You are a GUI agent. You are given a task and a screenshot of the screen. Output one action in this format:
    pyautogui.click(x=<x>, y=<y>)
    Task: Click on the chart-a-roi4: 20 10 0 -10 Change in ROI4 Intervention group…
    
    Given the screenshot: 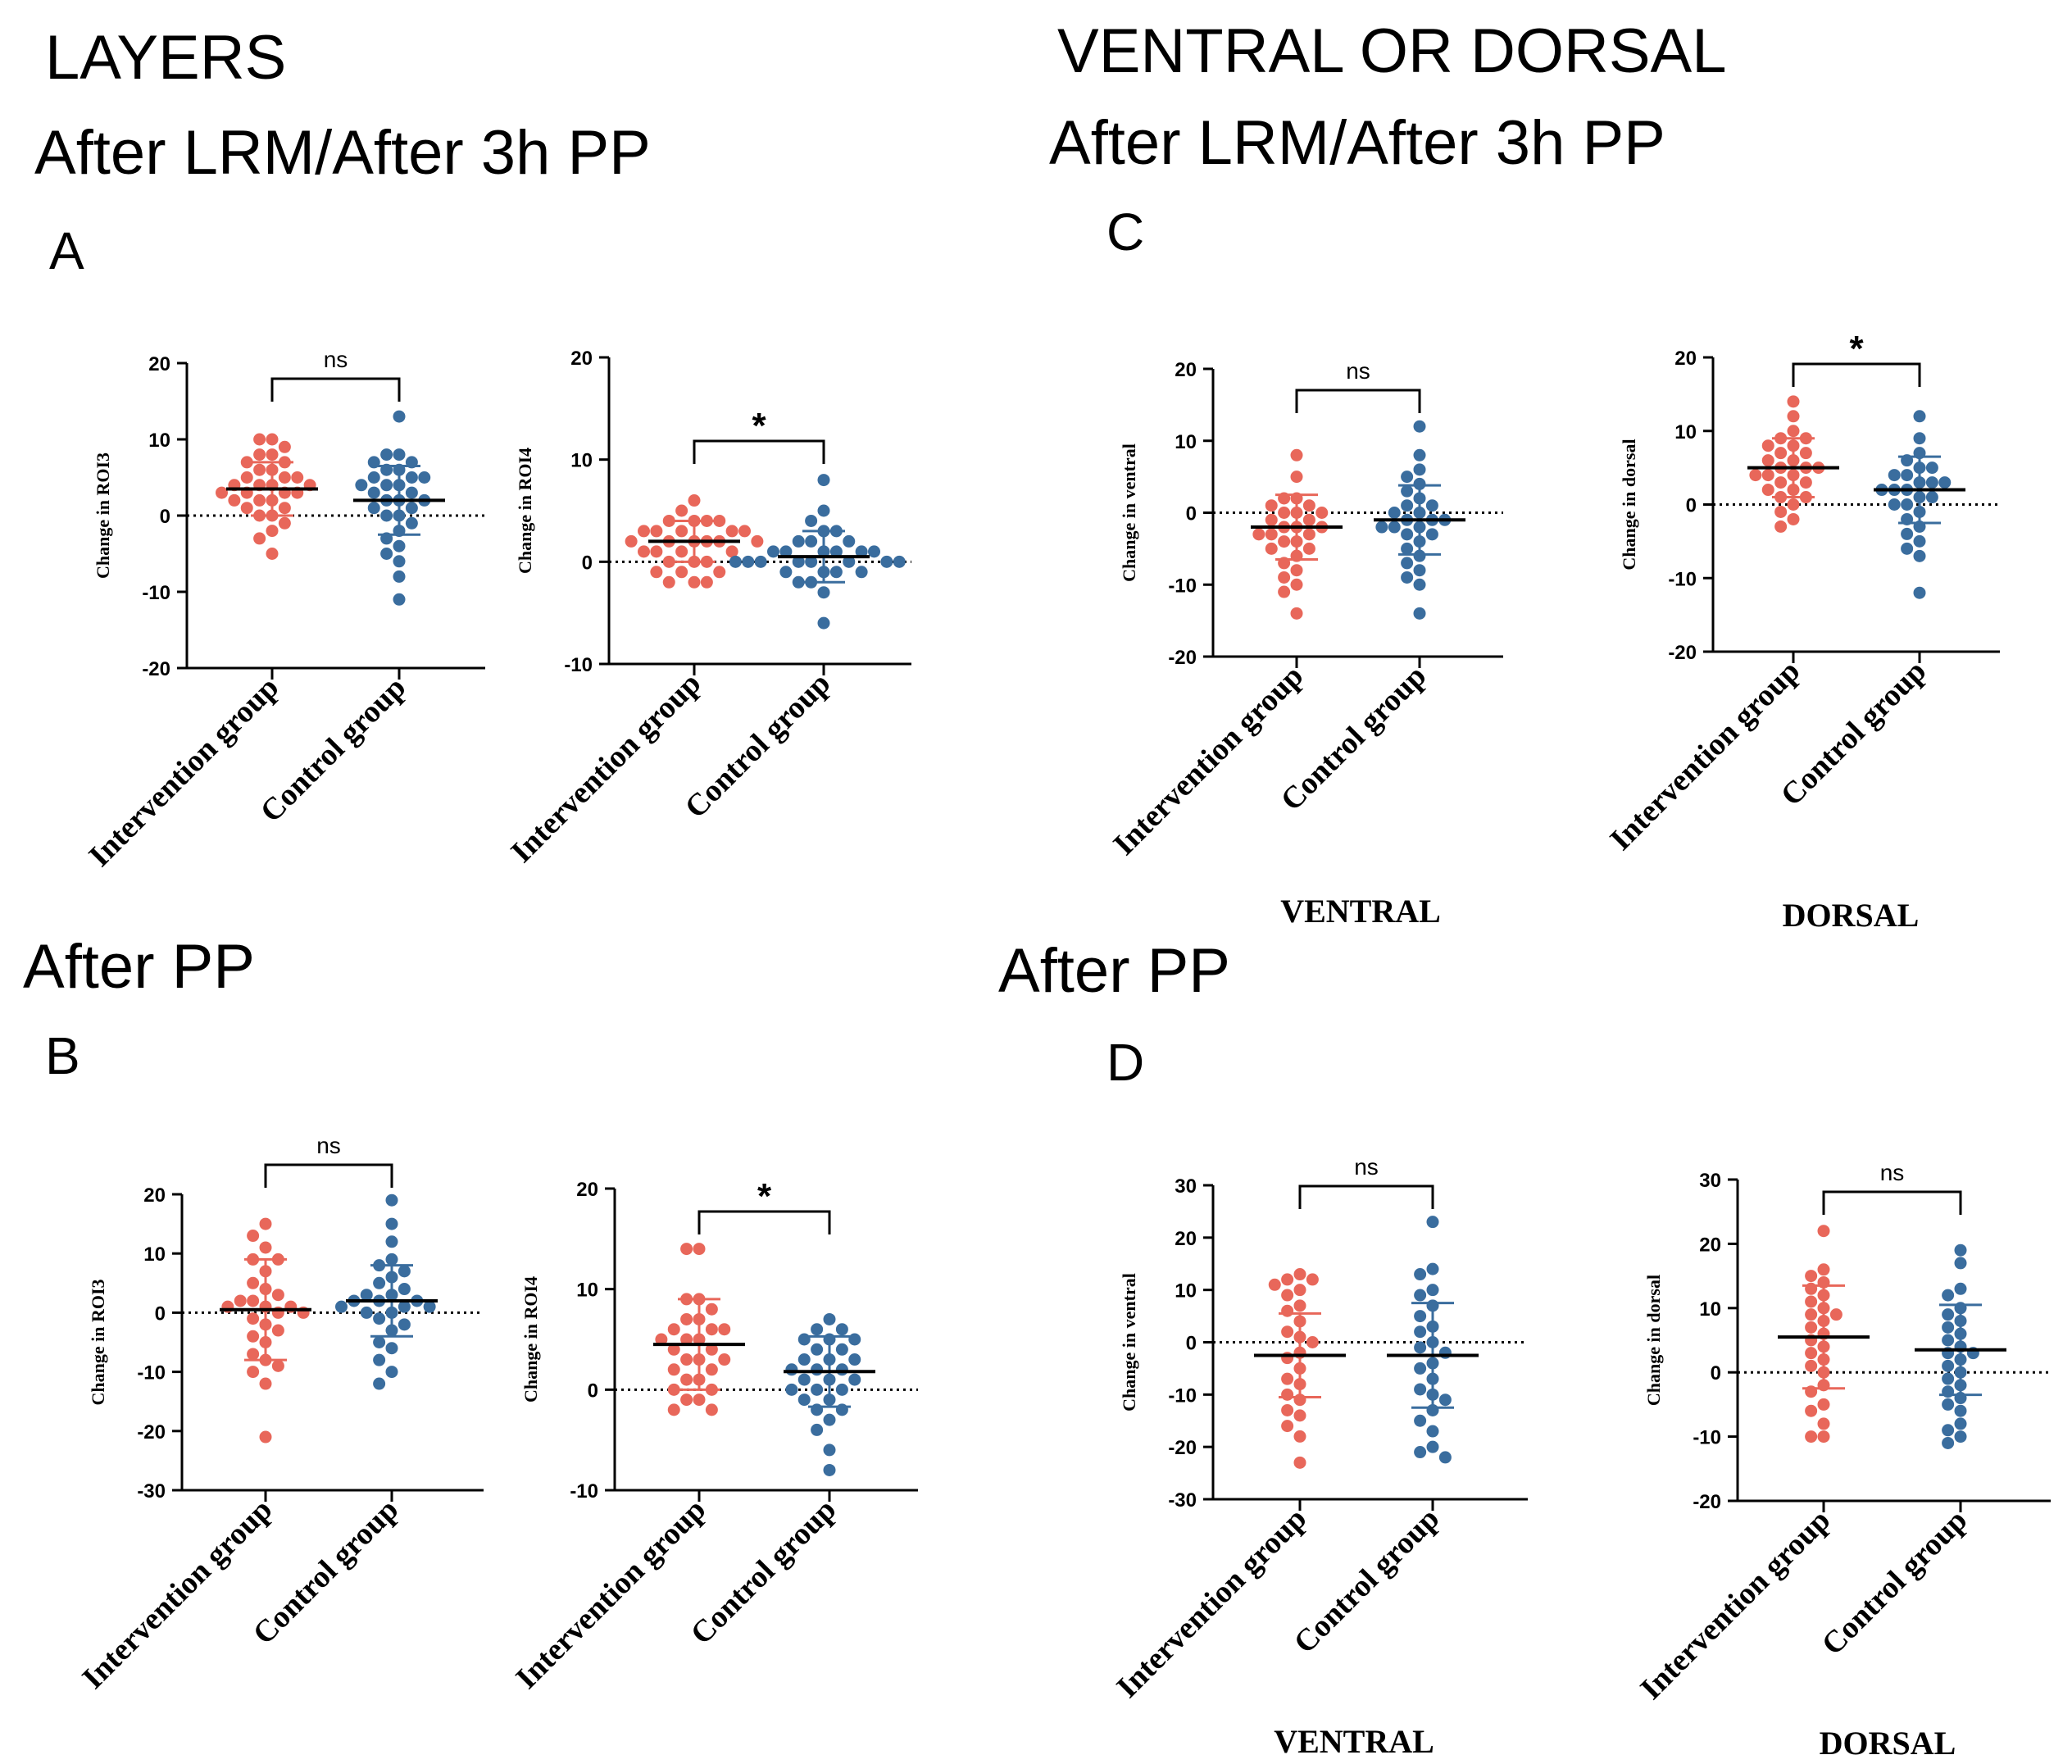 What is the action you would take?
    pyautogui.click(x=707, y=609)
    